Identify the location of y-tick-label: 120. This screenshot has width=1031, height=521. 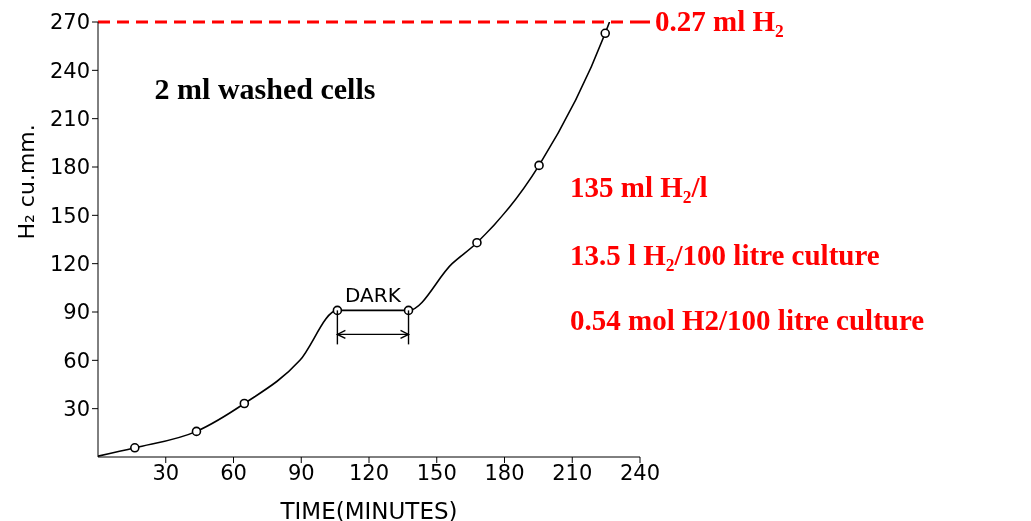
(69, 264).